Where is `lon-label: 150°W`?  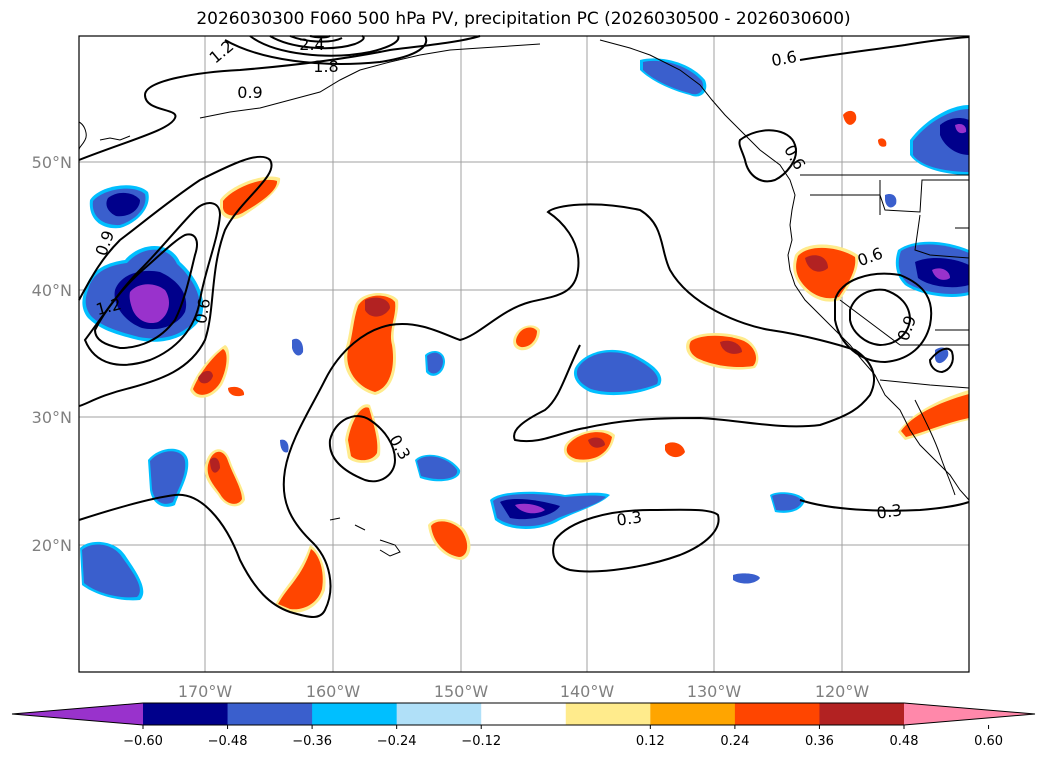 lon-label: 150°W is located at coordinates (461, 691).